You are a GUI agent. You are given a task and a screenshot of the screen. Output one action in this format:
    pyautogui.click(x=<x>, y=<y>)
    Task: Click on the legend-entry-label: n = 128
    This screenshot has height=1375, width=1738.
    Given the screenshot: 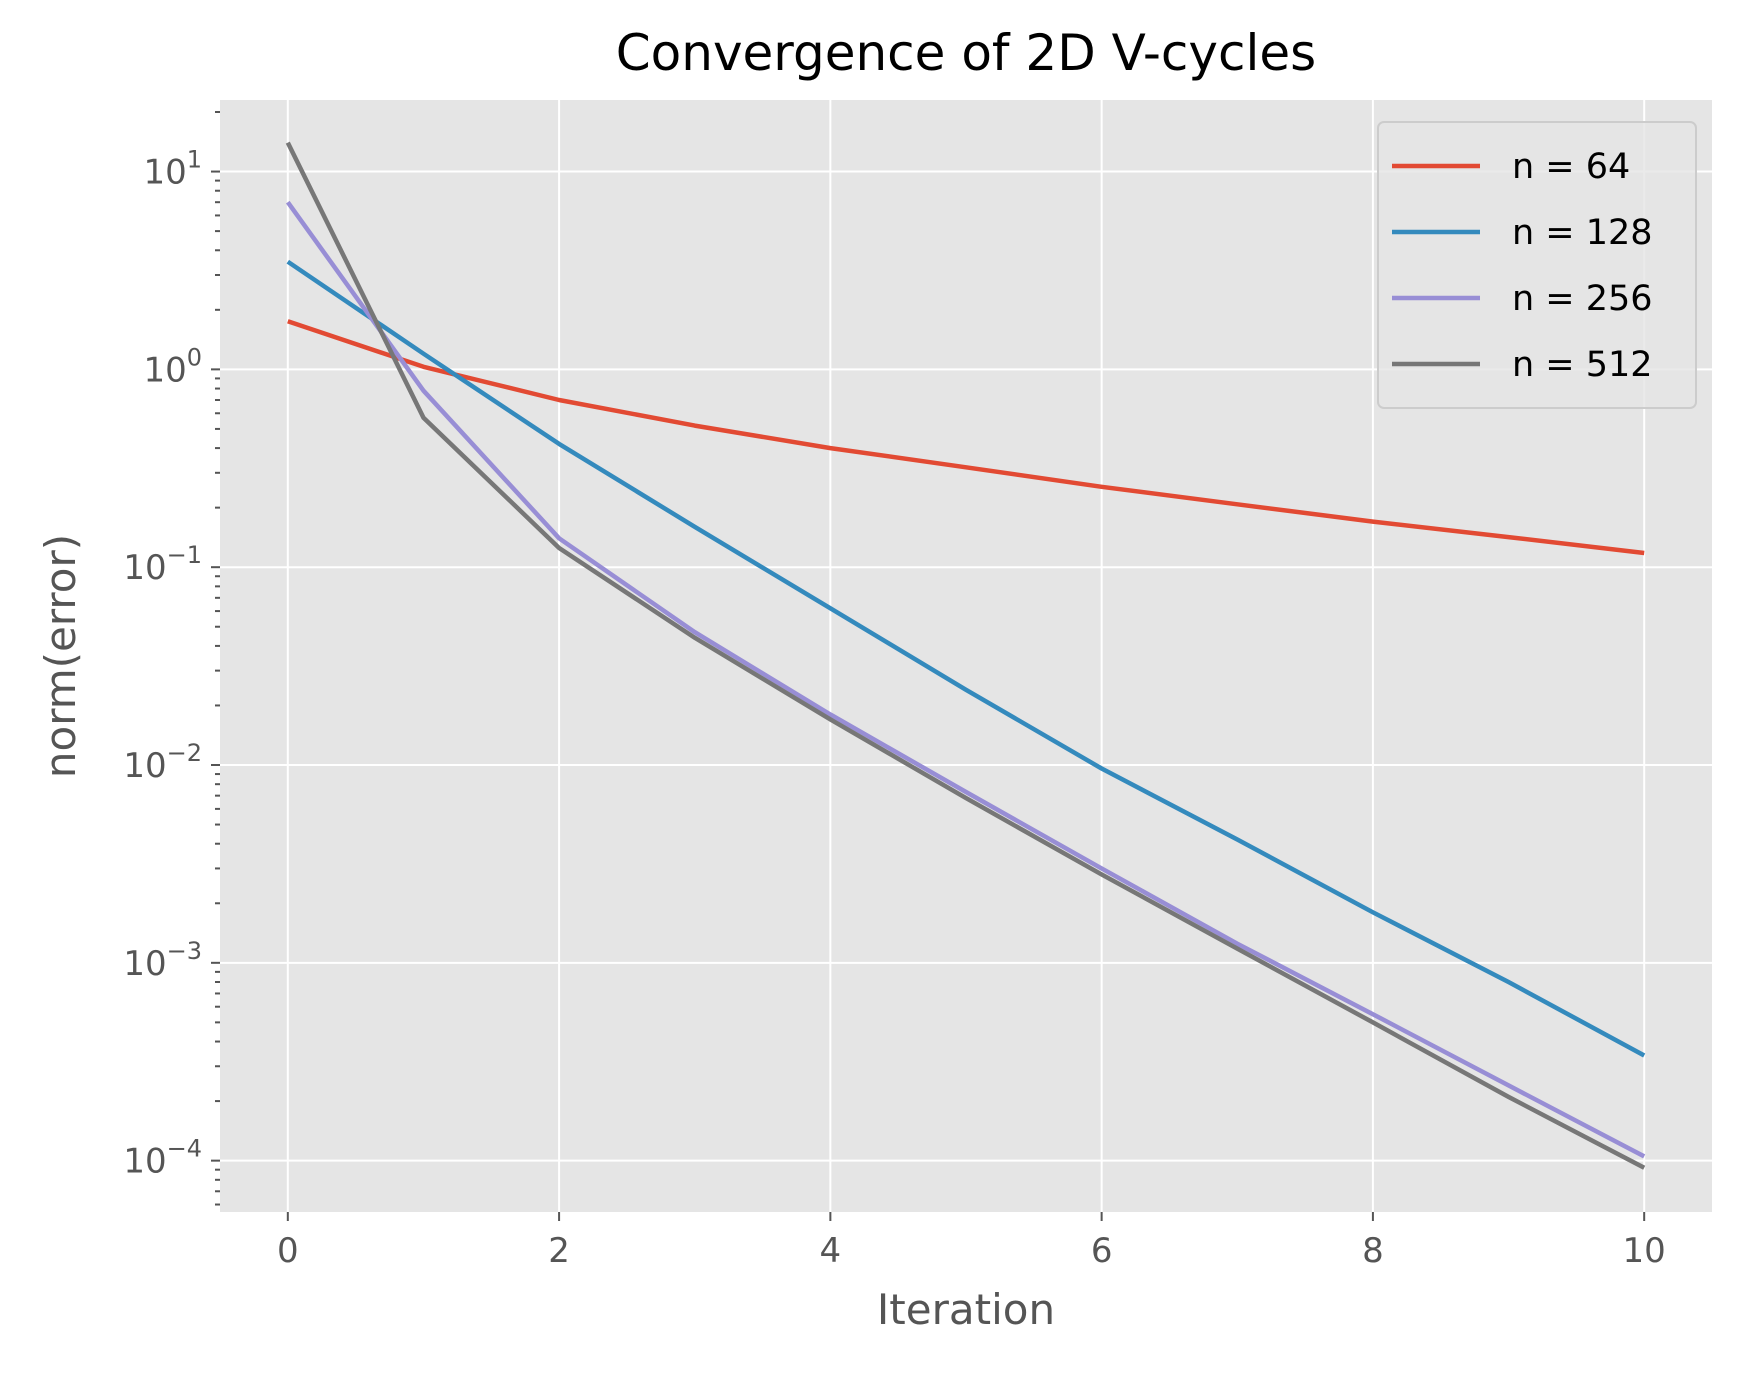 What is the action you would take?
    pyautogui.click(x=1582, y=233)
    